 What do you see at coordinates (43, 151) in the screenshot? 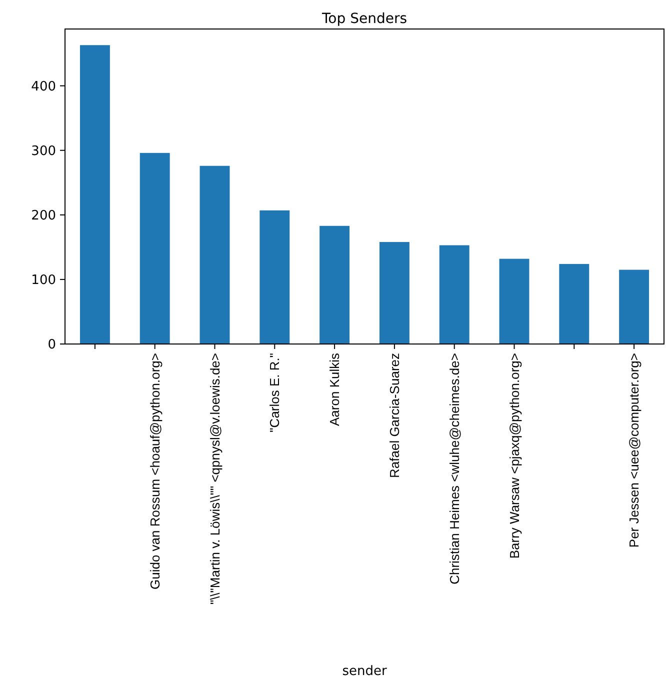
I see `y-tick-label: 300` at bounding box center [43, 151].